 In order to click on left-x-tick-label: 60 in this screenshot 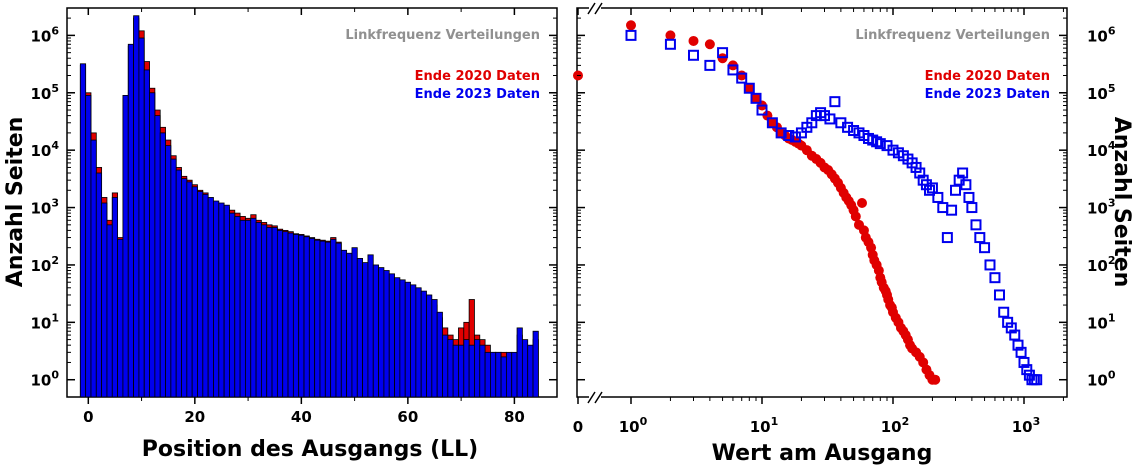, I will do `click(407, 417)`.